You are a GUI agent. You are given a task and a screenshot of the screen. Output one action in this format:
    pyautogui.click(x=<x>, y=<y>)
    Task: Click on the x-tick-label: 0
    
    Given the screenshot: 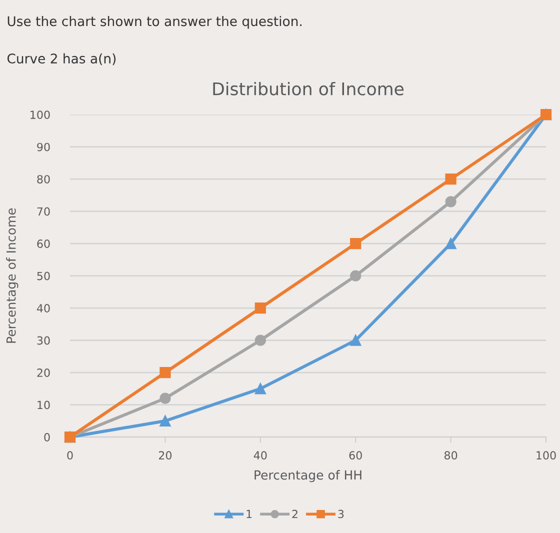 What is the action you would take?
    pyautogui.click(x=70, y=455)
    